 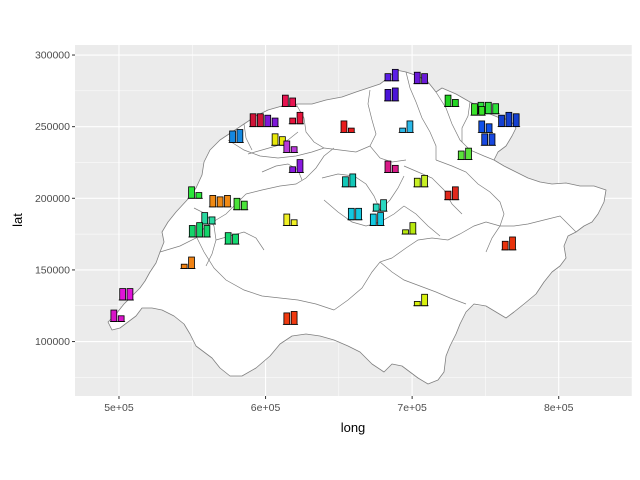 I want to click on y-axis-ticks: 100000 150000 200000 250000 300000, so click(x=55, y=199).